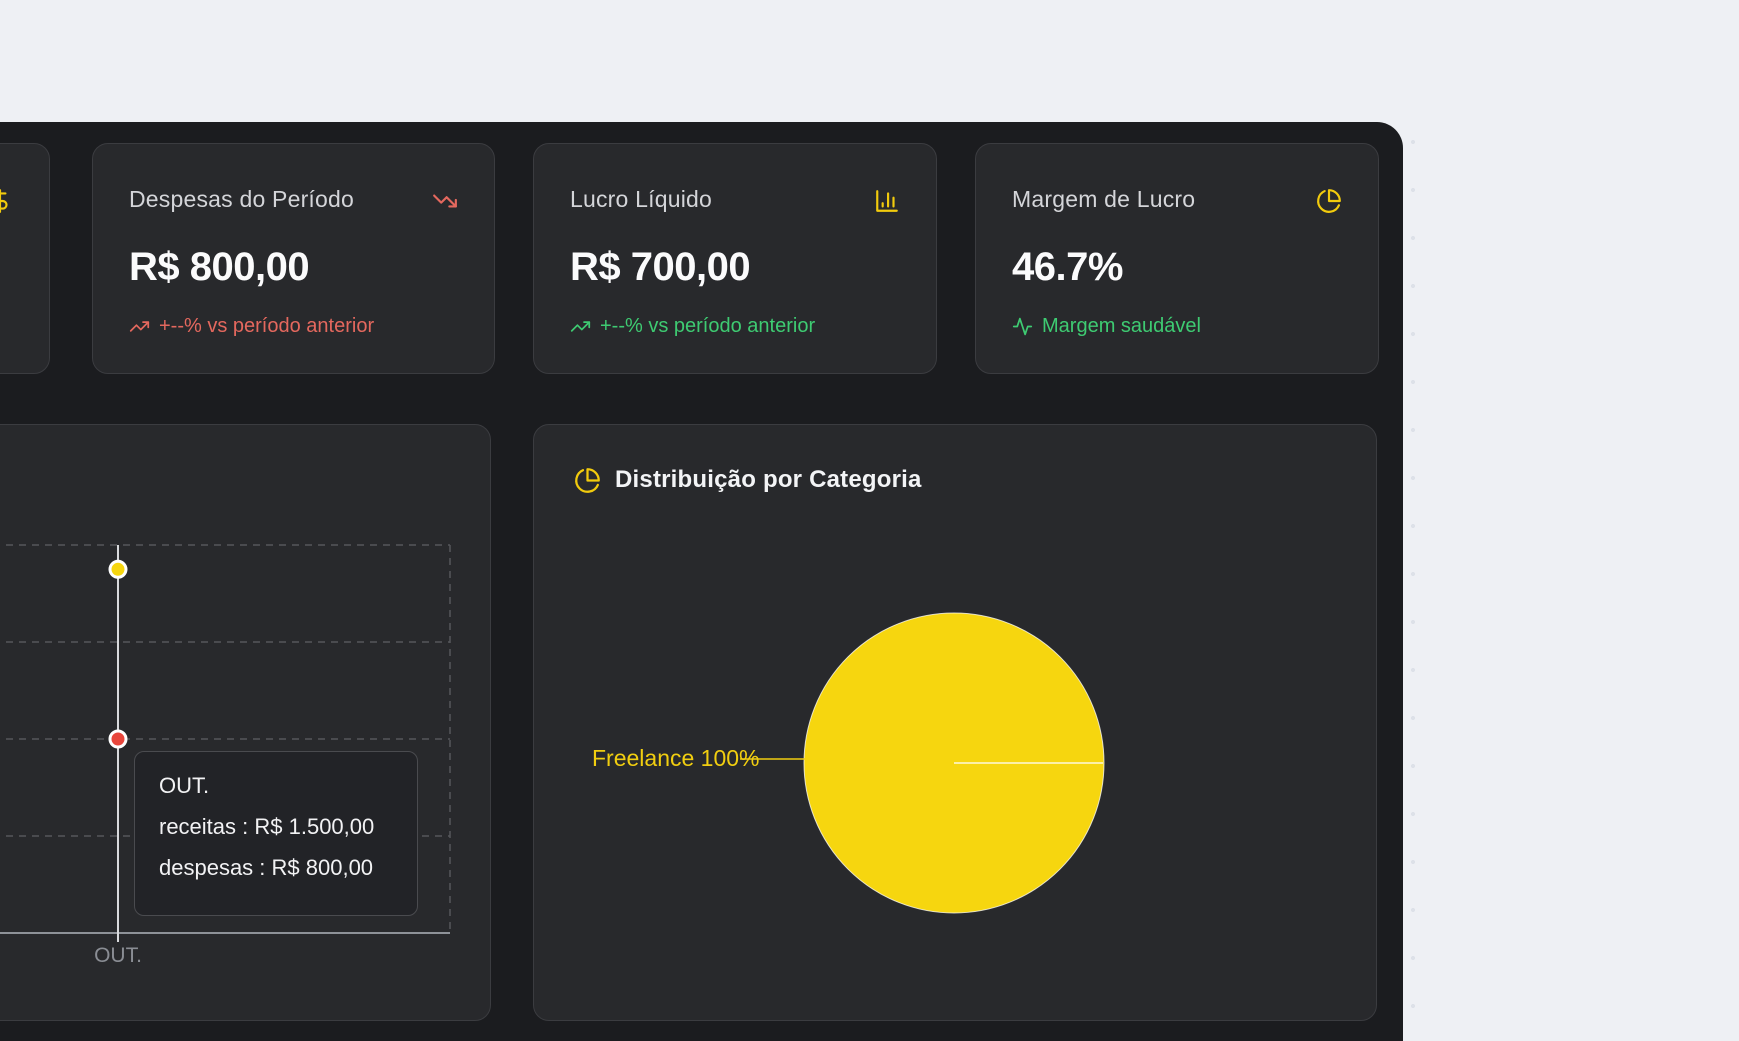  I want to click on despesas-data-point, so click(118, 739).